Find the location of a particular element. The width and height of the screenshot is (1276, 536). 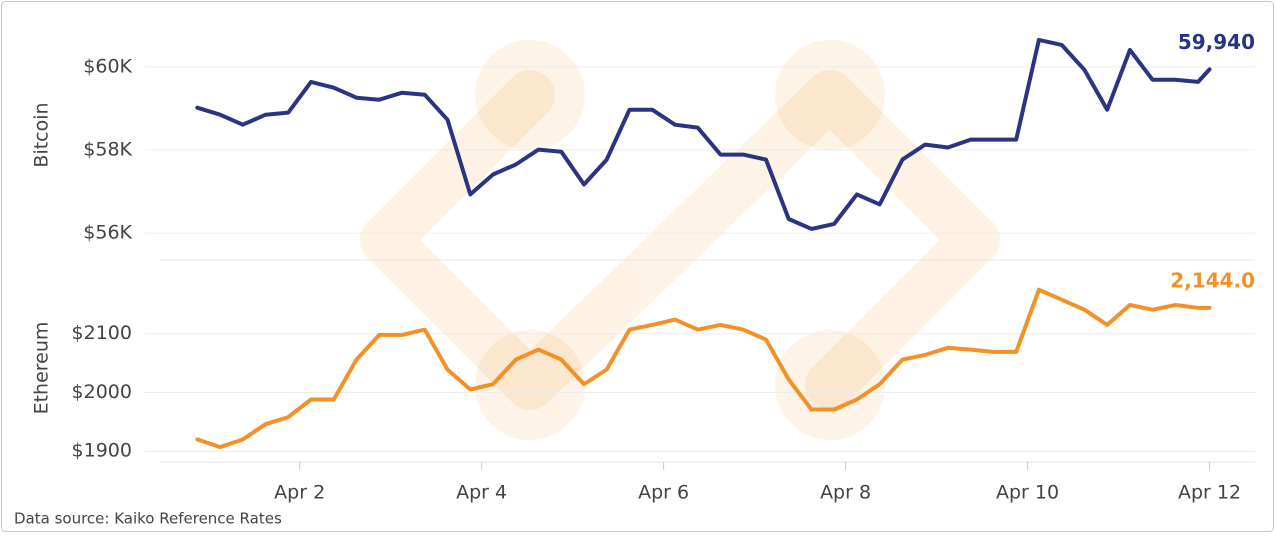

y-tick-label: $58K is located at coordinates (107, 150).